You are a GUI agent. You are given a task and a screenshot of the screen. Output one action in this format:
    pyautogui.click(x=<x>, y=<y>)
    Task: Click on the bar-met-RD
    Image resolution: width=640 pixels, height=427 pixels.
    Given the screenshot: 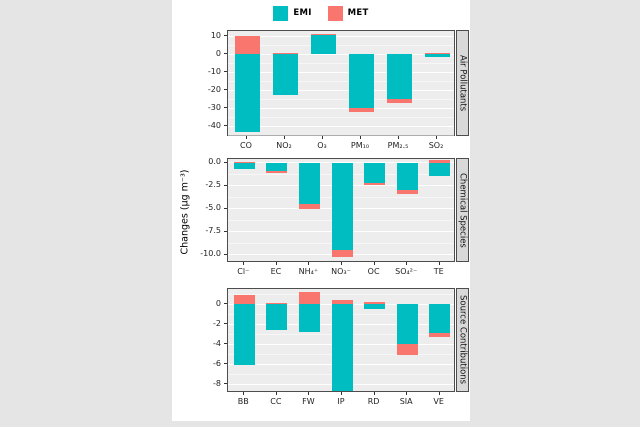 What is the action you would take?
    pyautogui.click(x=375, y=302)
    